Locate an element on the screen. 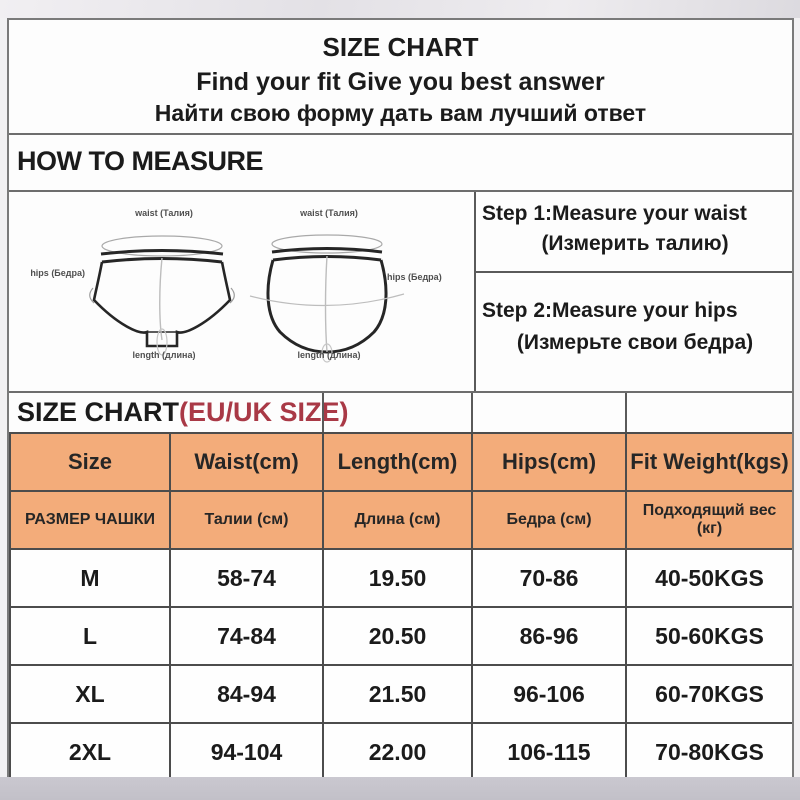 The width and height of the screenshot is (800, 800). cell-length: 22.00 is located at coordinates (397, 749).